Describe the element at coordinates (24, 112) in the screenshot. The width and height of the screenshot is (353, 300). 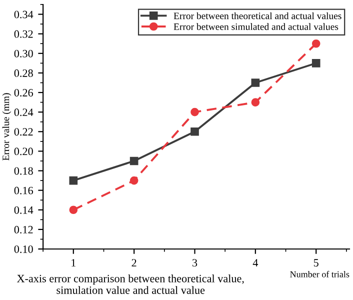
I see `y-tick-label: 0.24` at that location.